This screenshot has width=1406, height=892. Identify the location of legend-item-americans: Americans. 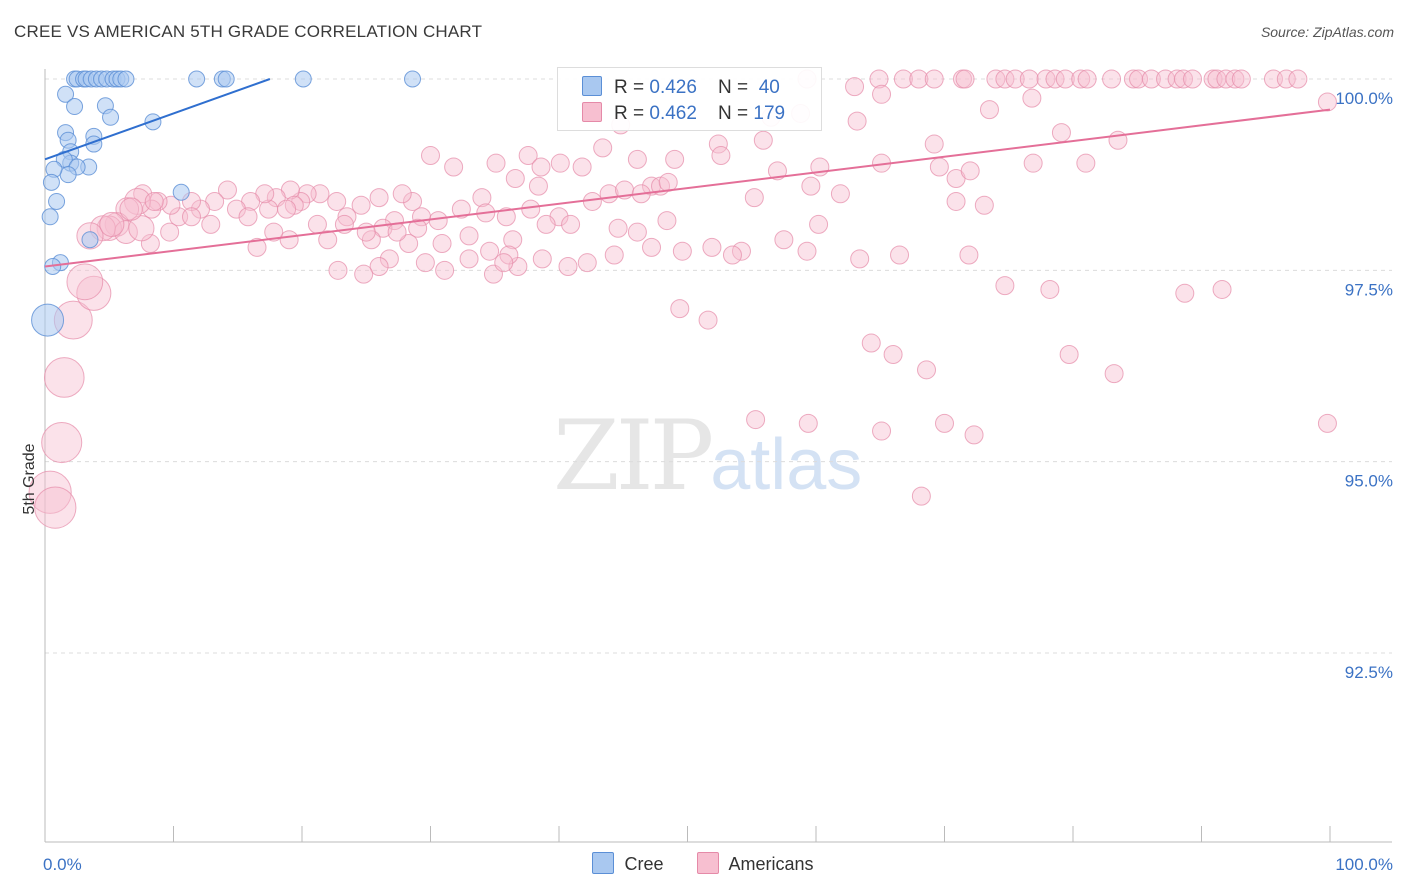
(755, 863).